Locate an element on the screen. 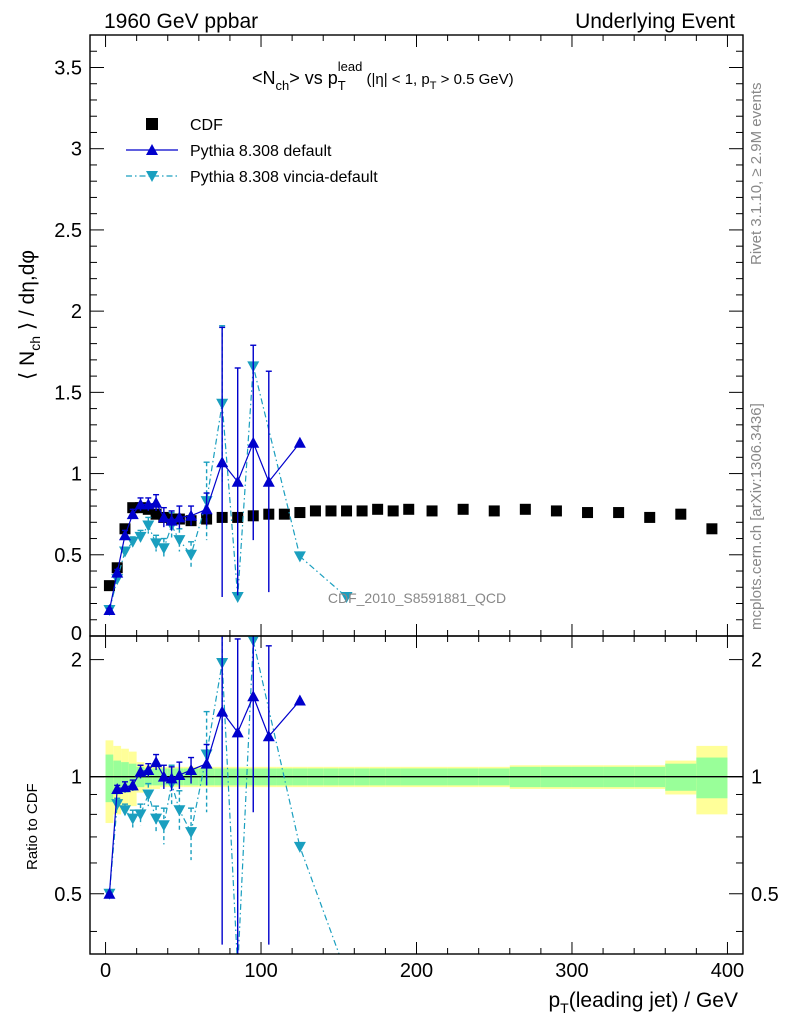 Image resolution: width=786 pixels, height=1024 pixels. ratio-y-tick-label-right: 1 is located at coordinates (756, 778).